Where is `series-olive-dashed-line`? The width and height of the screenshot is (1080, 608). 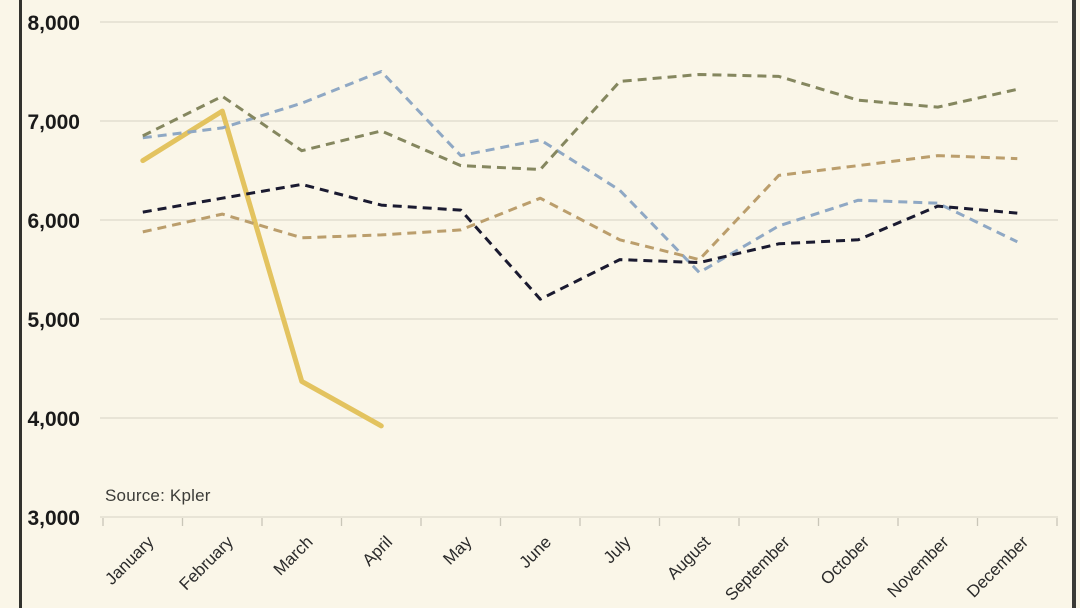 series-olive-dashed-line is located at coordinates (580, 122).